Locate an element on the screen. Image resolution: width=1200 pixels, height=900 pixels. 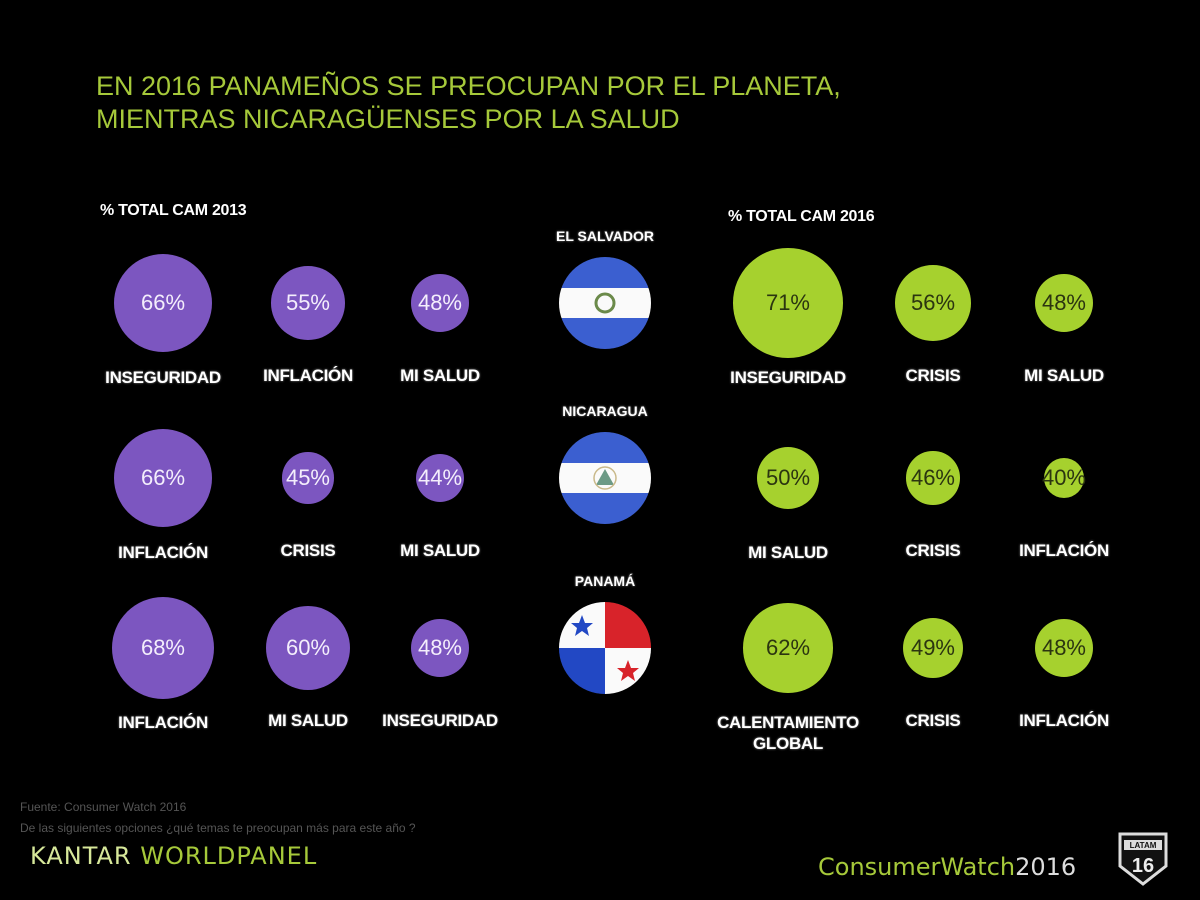
bubble-y2016-2: 40% is located at coordinates (1064, 478).